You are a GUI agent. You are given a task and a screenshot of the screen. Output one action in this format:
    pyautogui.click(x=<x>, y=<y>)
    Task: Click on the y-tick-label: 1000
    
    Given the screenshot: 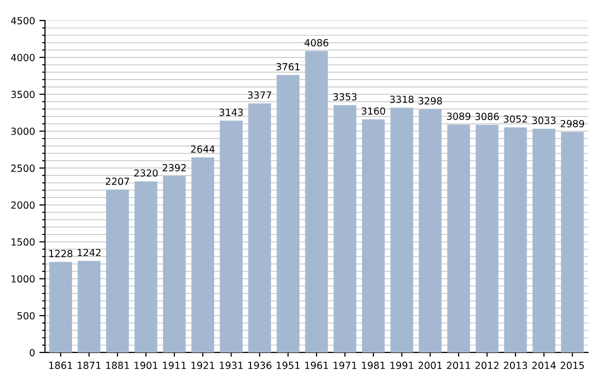 What is the action you would take?
    pyautogui.click(x=23, y=279)
    